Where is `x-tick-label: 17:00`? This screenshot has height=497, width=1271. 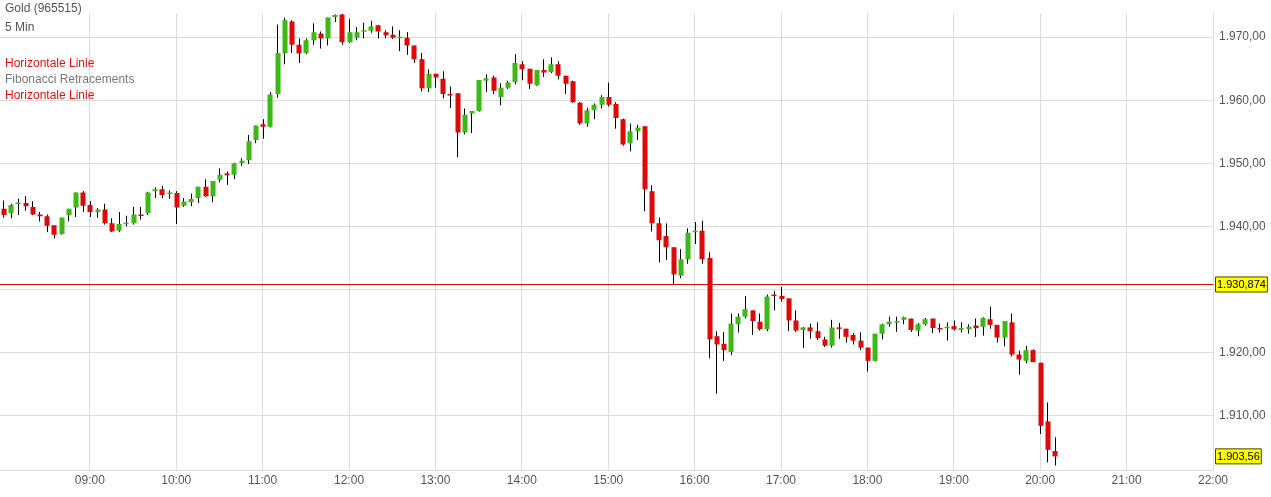 x-tick-label: 17:00 is located at coordinates (781, 479).